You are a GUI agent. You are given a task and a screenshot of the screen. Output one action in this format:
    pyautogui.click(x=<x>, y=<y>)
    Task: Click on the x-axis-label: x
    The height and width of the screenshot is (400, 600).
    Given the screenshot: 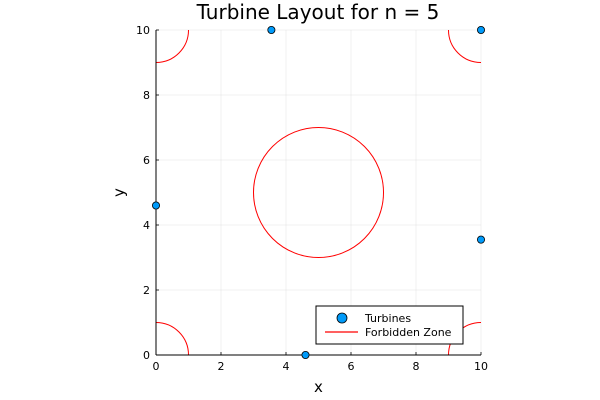 What is the action you would take?
    pyautogui.click(x=318, y=387)
    